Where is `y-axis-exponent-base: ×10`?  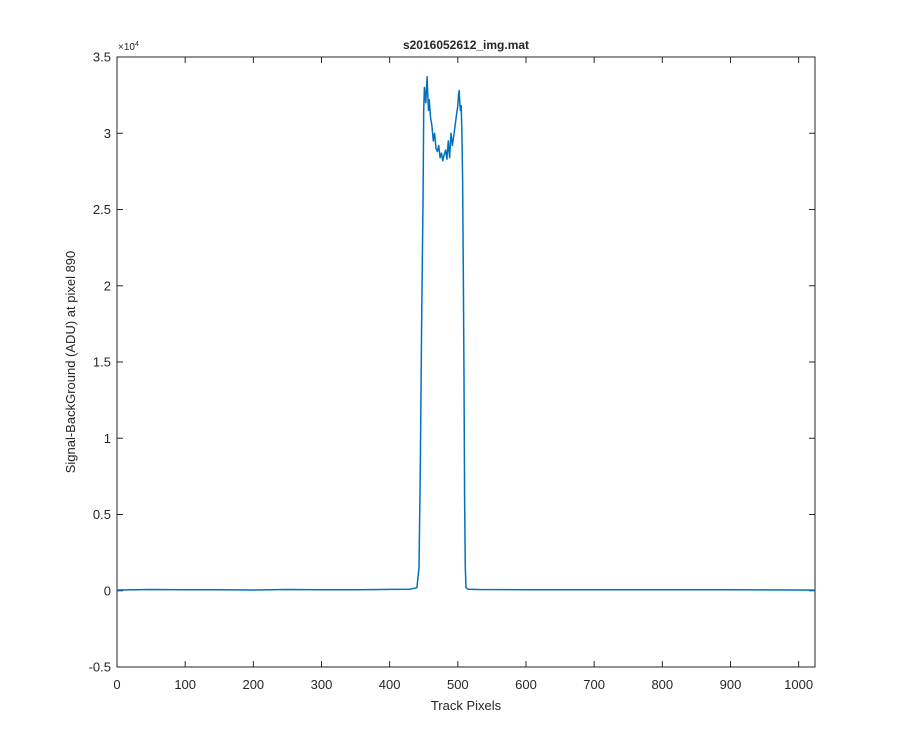
y-axis-exponent-base: ×10 is located at coordinates (126, 47).